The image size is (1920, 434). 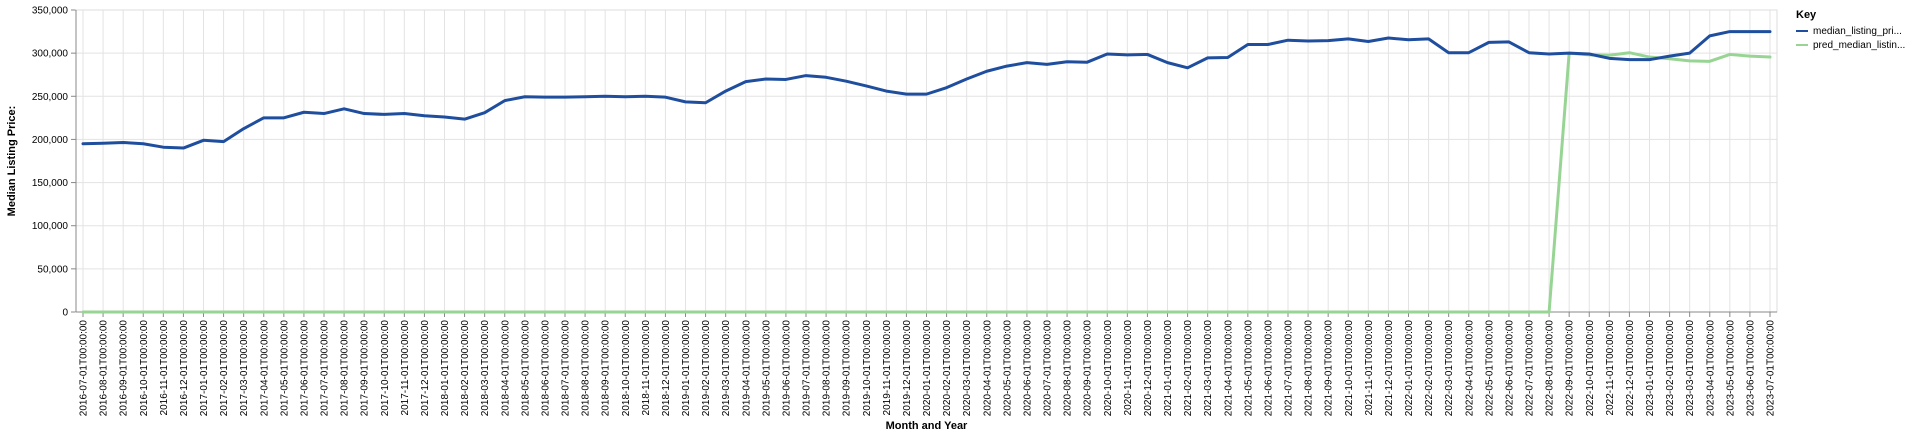 What do you see at coordinates (485, 368) in the screenshot?
I see `x-tick-label: 2018-03-01T00:00:00` at bounding box center [485, 368].